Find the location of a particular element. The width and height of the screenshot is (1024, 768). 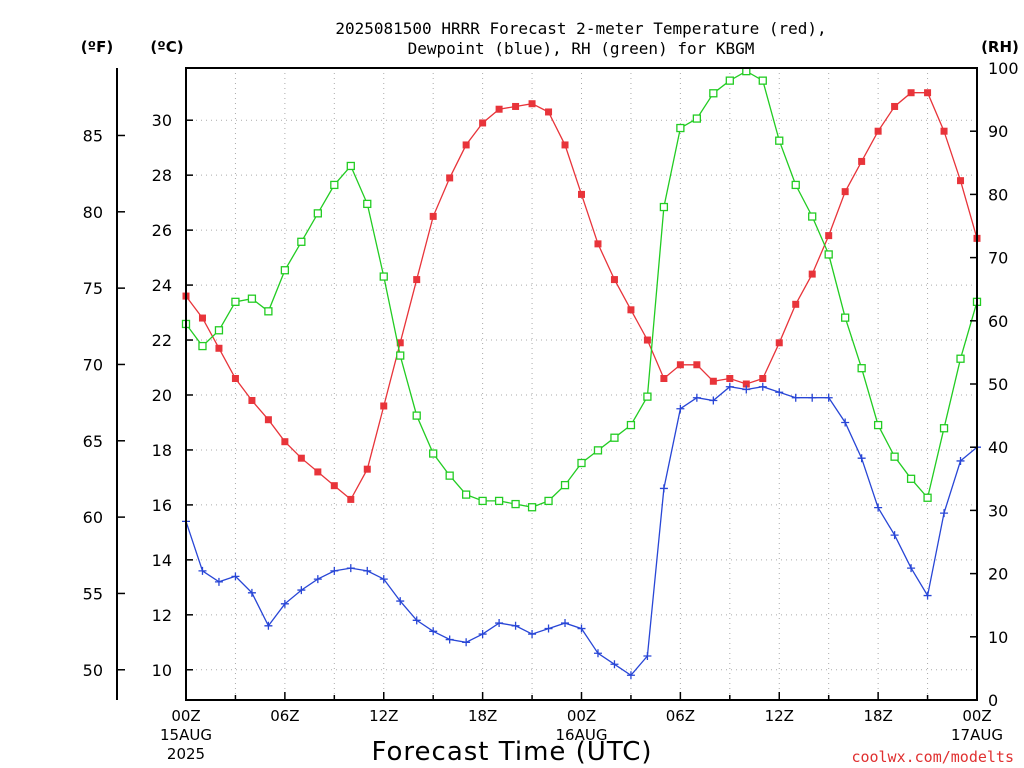

rh-tick-label: 90 is located at coordinates (998, 131).